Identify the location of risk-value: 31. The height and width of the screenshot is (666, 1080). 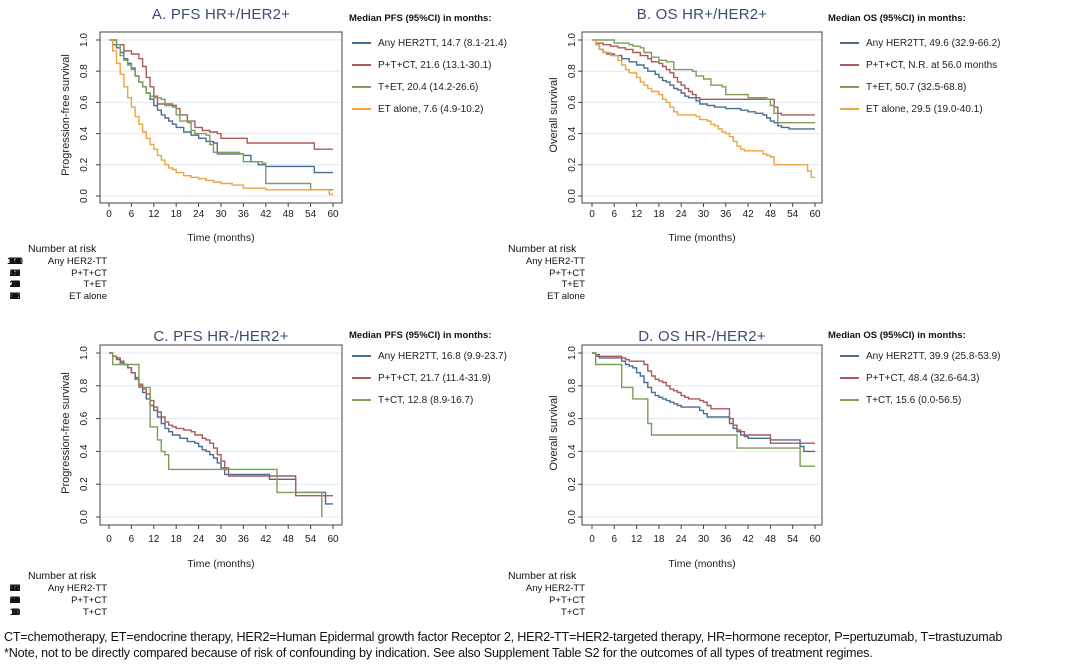
(15, 285).